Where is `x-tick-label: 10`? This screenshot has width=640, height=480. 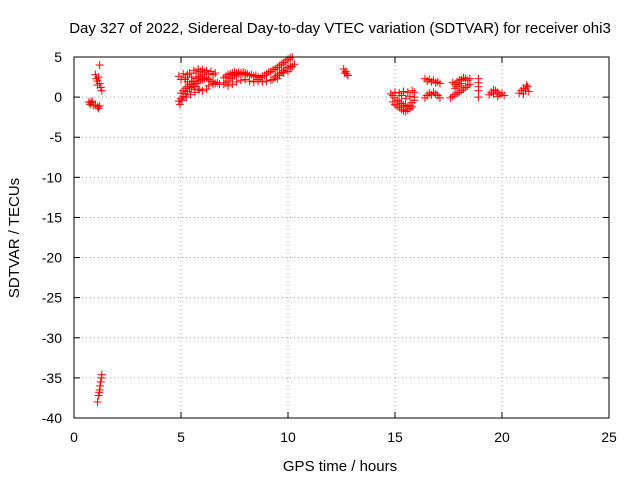
x-tick-label: 10 is located at coordinates (288, 437).